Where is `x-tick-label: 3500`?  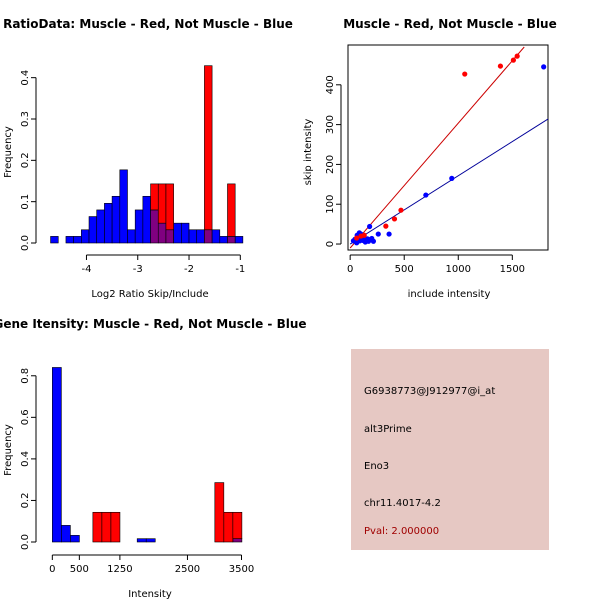 x-tick-label: 3500 is located at coordinates (241, 569).